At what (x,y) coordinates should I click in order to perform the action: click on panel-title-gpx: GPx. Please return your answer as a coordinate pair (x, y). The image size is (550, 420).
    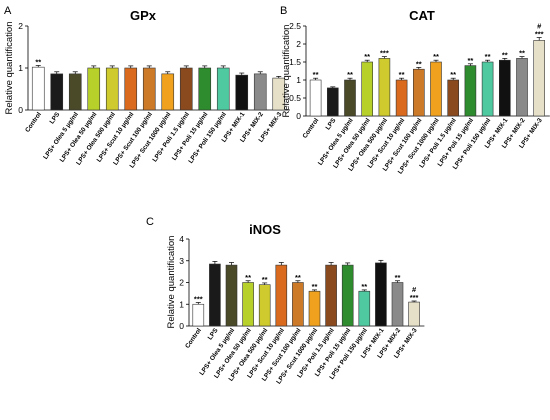
    Looking at the image, I should click on (143, 15).